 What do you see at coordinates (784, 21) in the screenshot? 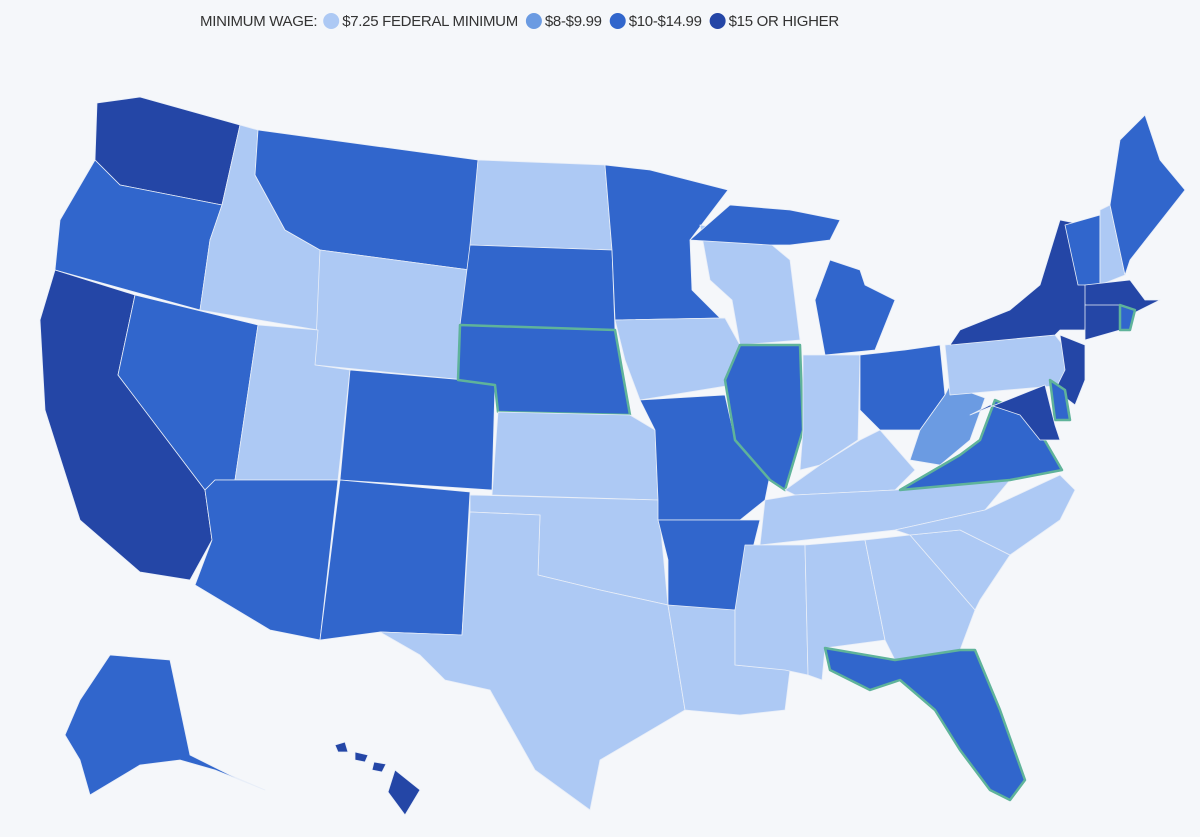
I see `legend-label: $15 OR HIGHER` at bounding box center [784, 21].